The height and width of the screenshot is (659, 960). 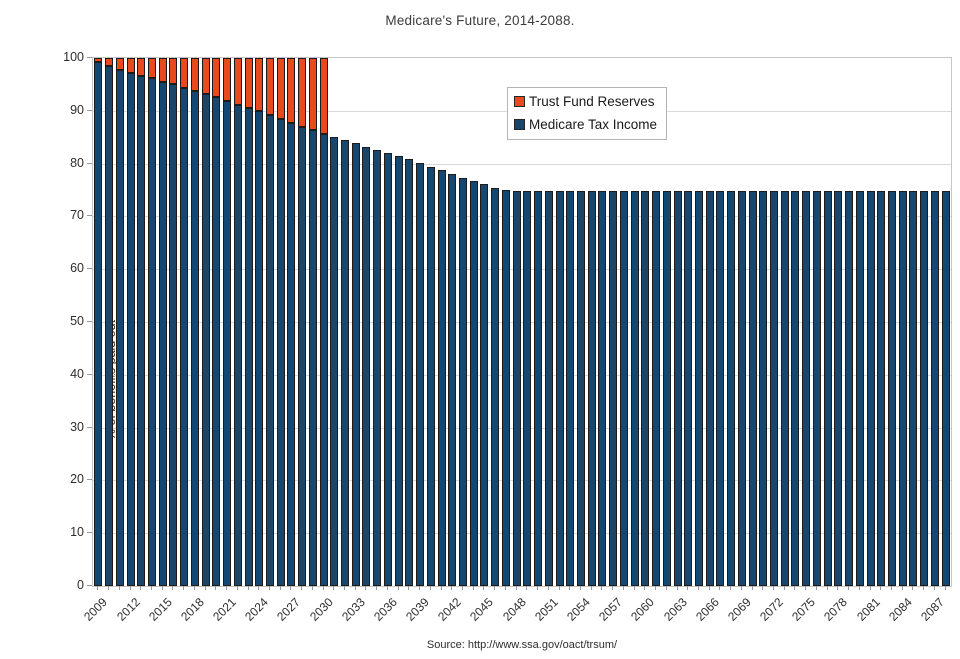 I want to click on x-tick-2030, so click(x=323, y=588).